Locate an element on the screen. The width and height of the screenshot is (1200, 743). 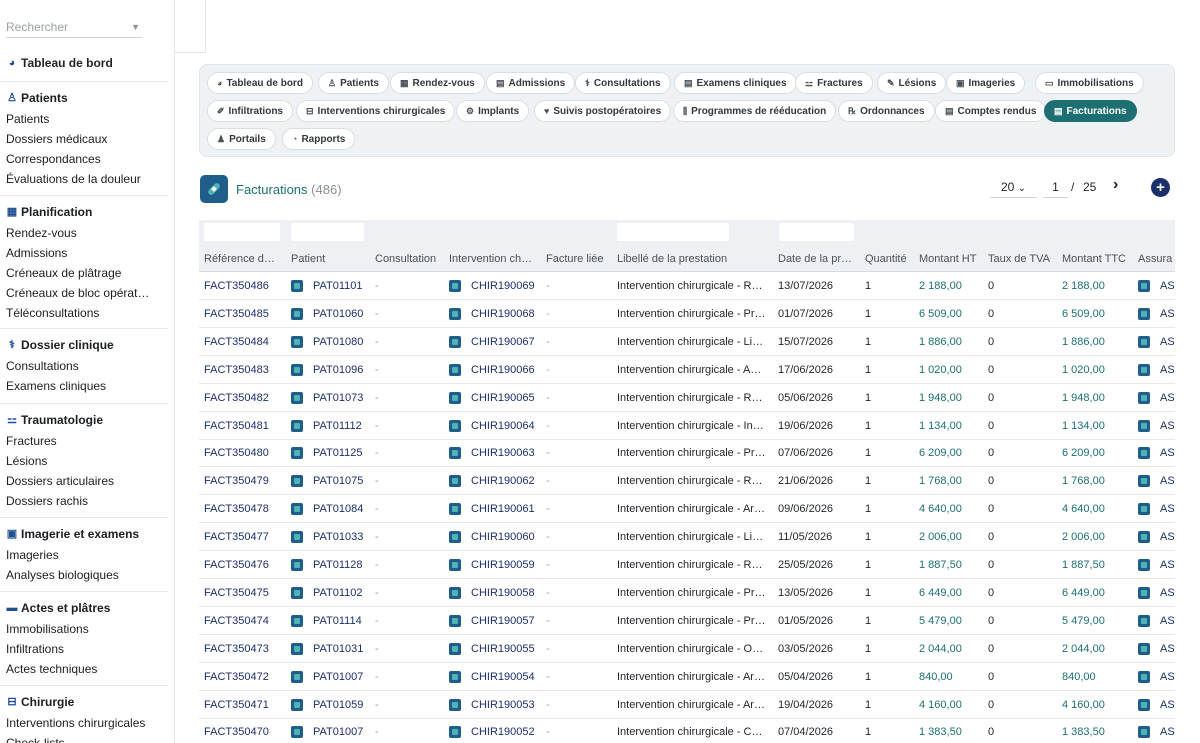
intervention-link: CHIR190055 is located at coordinates (503, 648).